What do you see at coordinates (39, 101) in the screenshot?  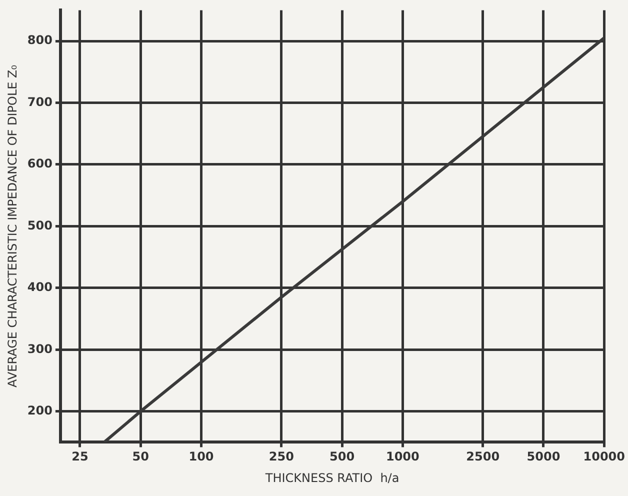 I see `y-tick-label: 700` at bounding box center [39, 101].